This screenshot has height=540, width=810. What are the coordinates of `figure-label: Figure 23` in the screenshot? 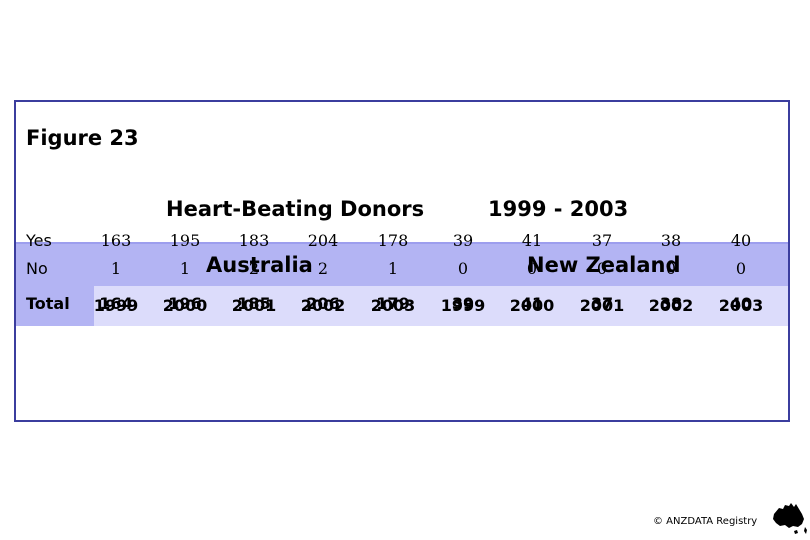 It's located at (82, 138).